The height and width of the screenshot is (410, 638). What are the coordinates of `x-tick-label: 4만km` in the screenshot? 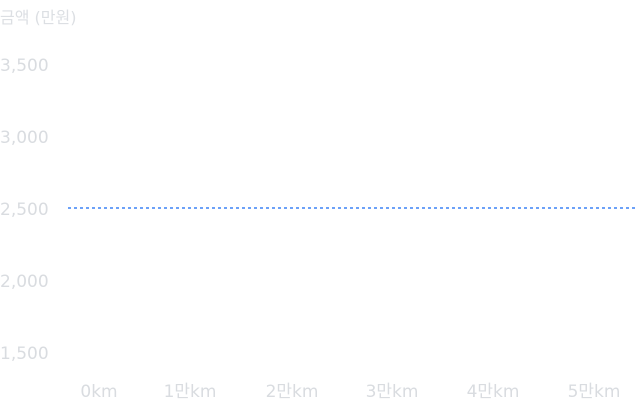 It's located at (493, 392).